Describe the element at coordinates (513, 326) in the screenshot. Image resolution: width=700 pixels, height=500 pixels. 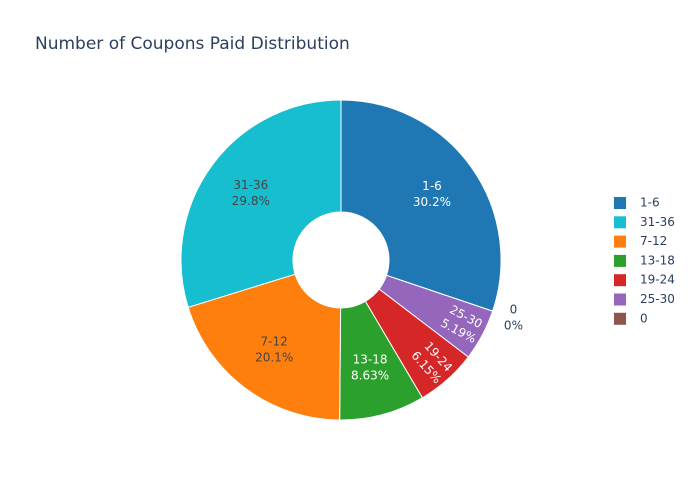
I see `slice-value: 0%` at that location.